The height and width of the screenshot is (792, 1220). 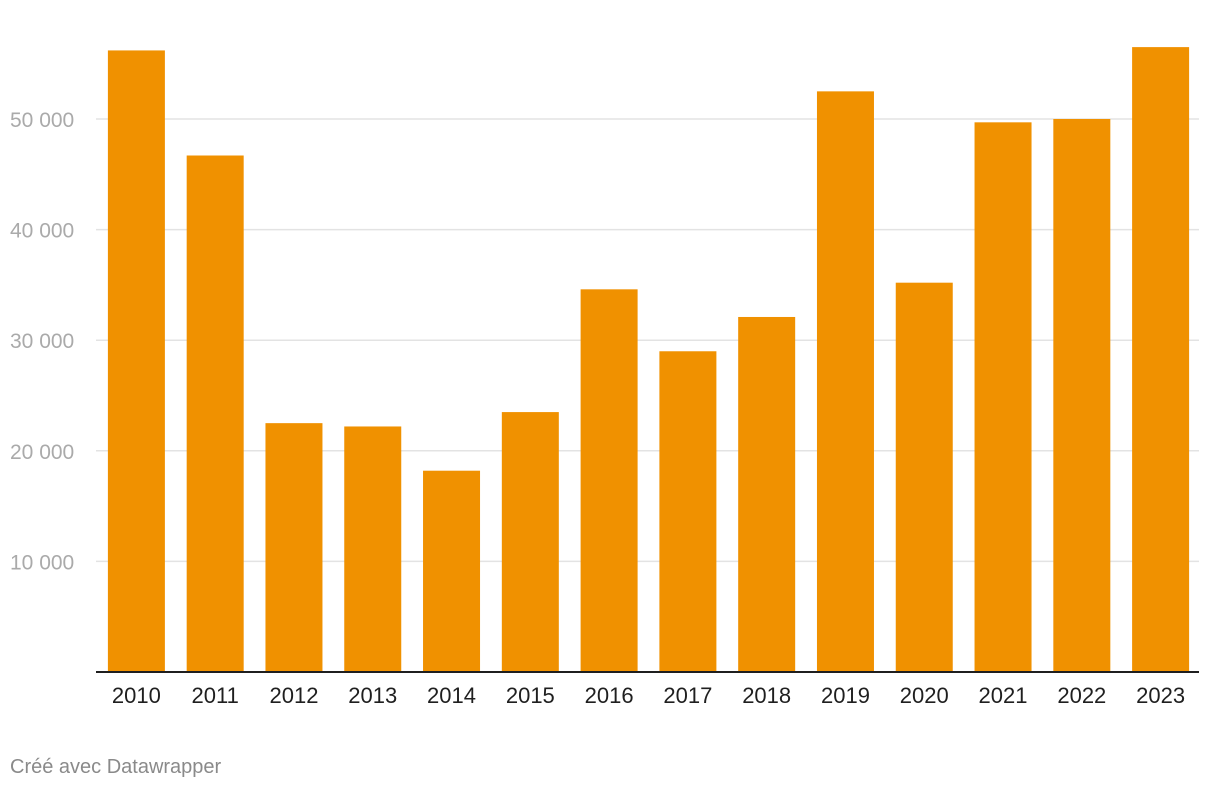 What do you see at coordinates (42, 452) in the screenshot?
I see `y-tick-label: 20 000` at bounding box center [42, 452].